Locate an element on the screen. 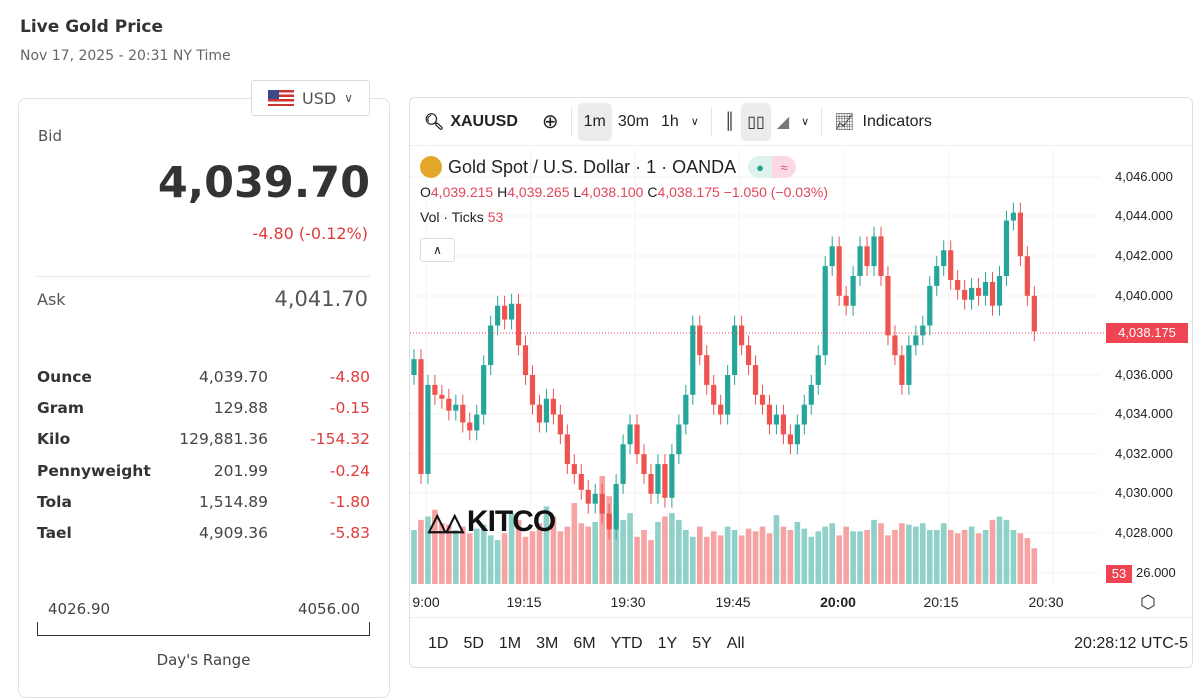  volume-label: Vol · Ticks is located at coordinates (452, 217).